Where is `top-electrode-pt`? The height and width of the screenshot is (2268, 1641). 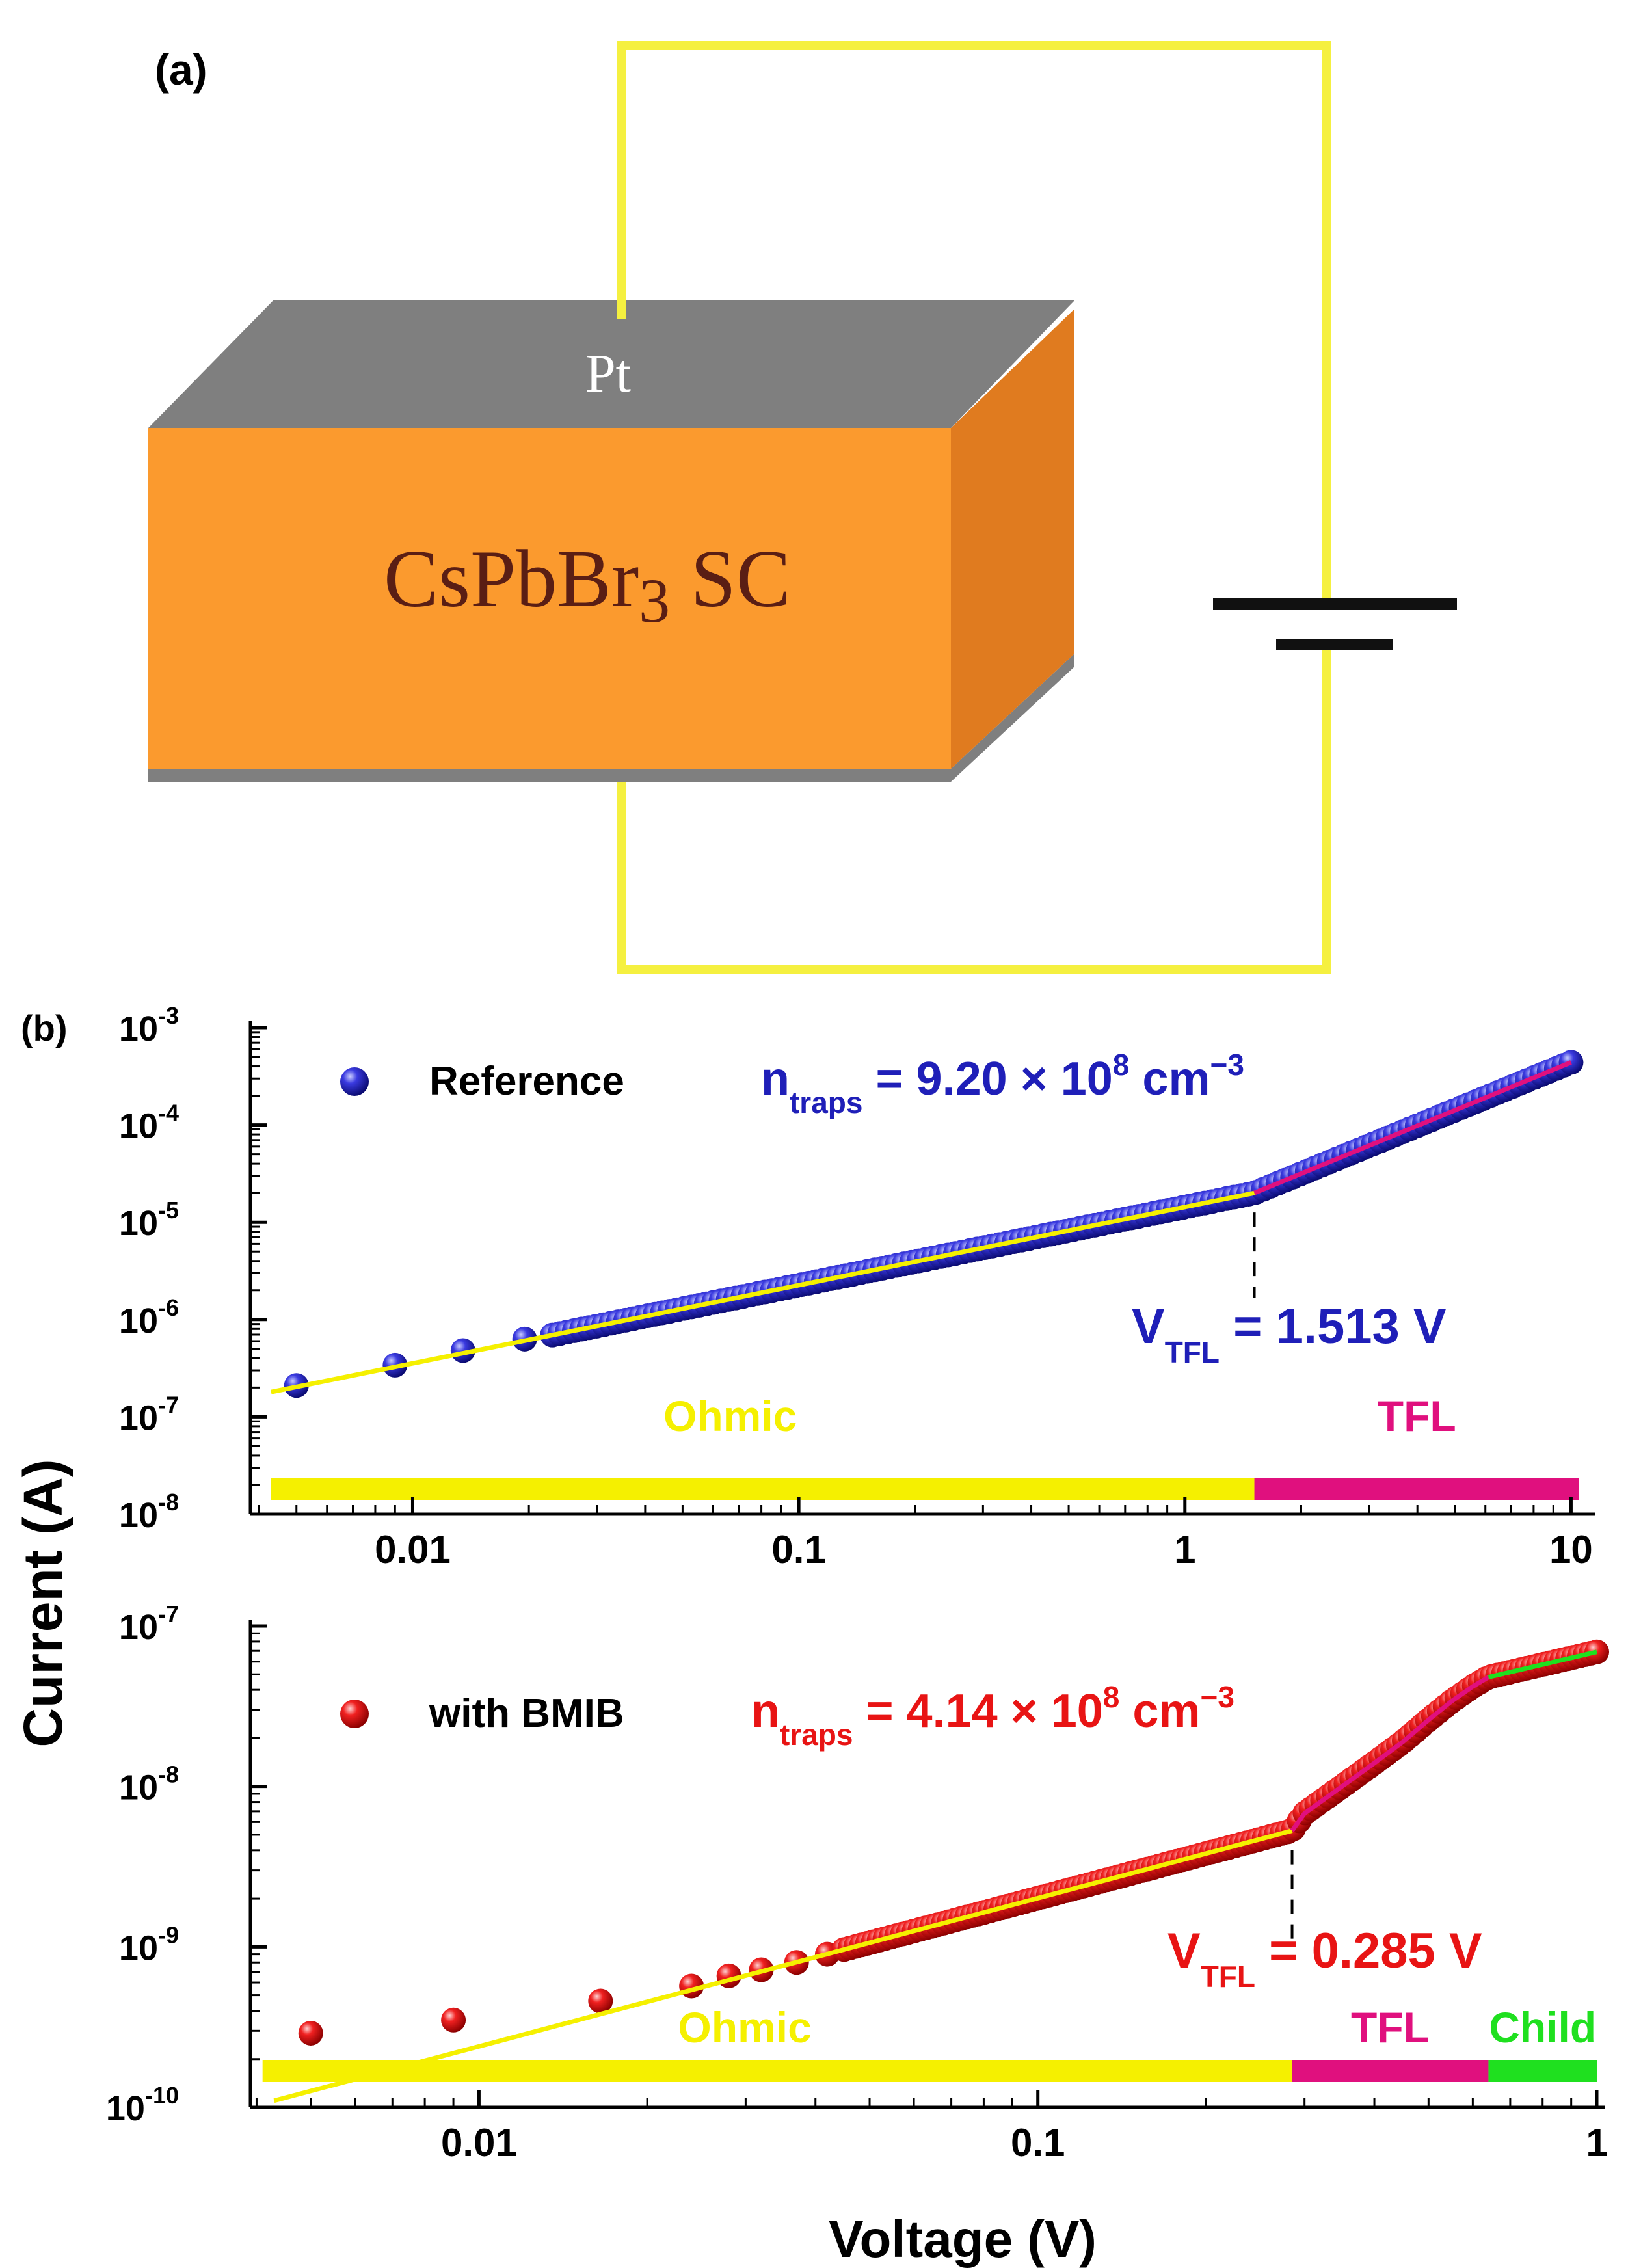 top-electrode-pt is located at coordinates (611, 364).